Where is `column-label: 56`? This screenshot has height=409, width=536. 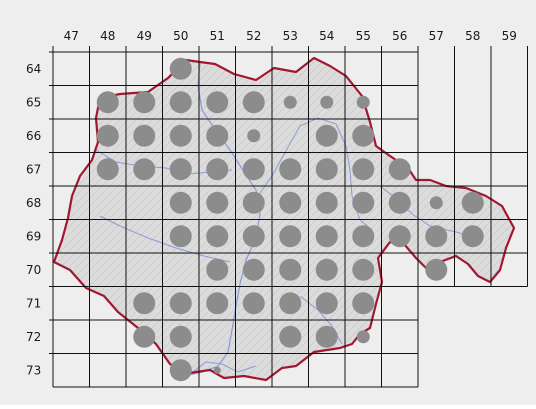 column-label: 56 is located at coordinates (399, 36).